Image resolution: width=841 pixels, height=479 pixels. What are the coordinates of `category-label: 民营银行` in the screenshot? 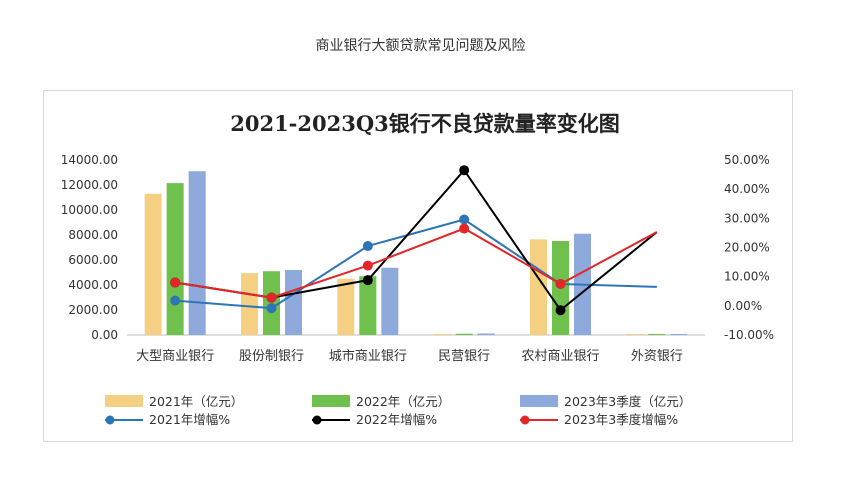 It's located at (464, 356).